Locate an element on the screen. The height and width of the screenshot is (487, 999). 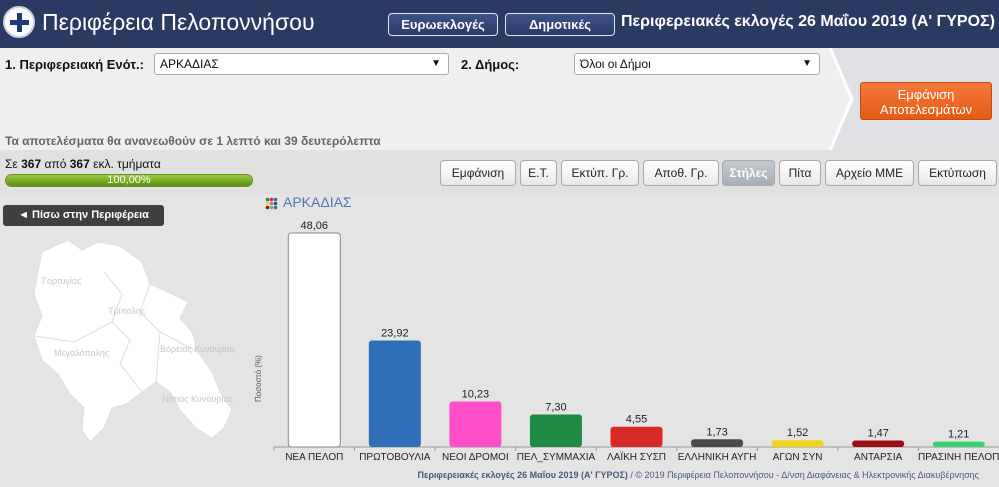
toolbar-button-show: Εμφάνιση is located at coordinates (478, 173).